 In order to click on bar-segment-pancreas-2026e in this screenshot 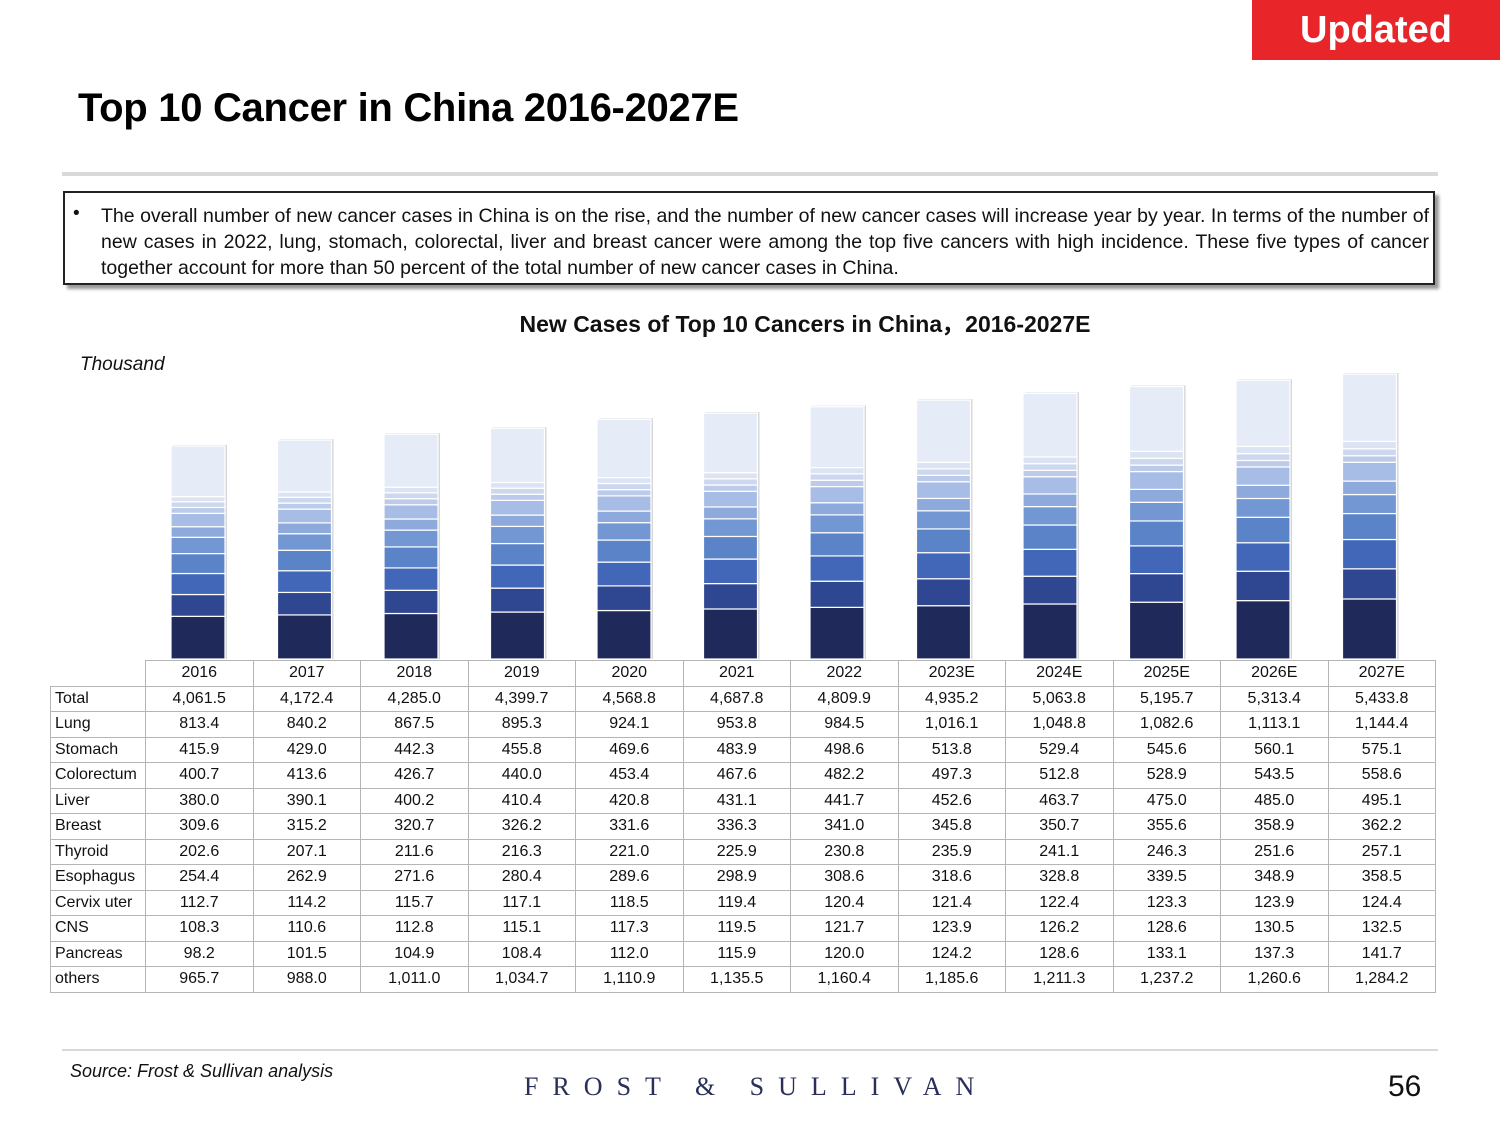, I will do `click(1263, 450)`.